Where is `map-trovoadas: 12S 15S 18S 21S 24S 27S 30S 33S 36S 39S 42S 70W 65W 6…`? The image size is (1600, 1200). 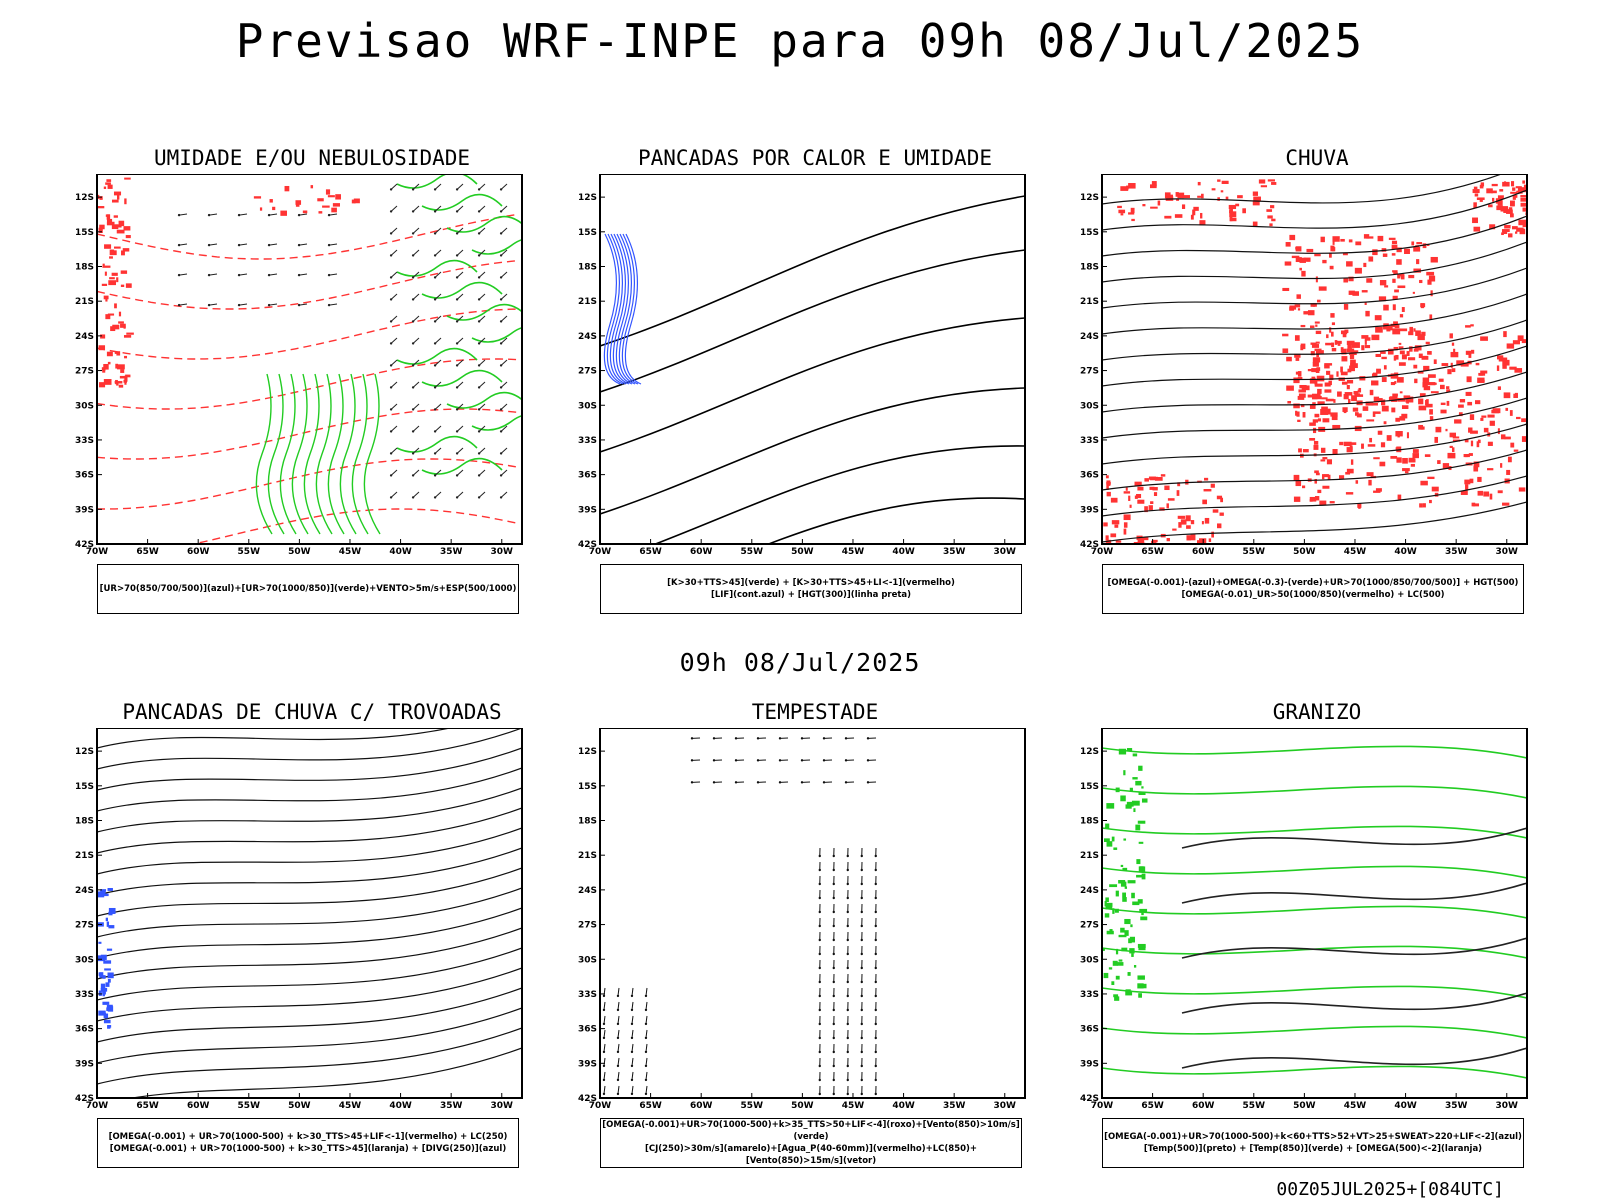 map-trovoadas: 12S 15S 18S 21S 24S 27S 30S 33S 36S 39S 42S 70W 65W 6… is located at coordinates (292, 922).